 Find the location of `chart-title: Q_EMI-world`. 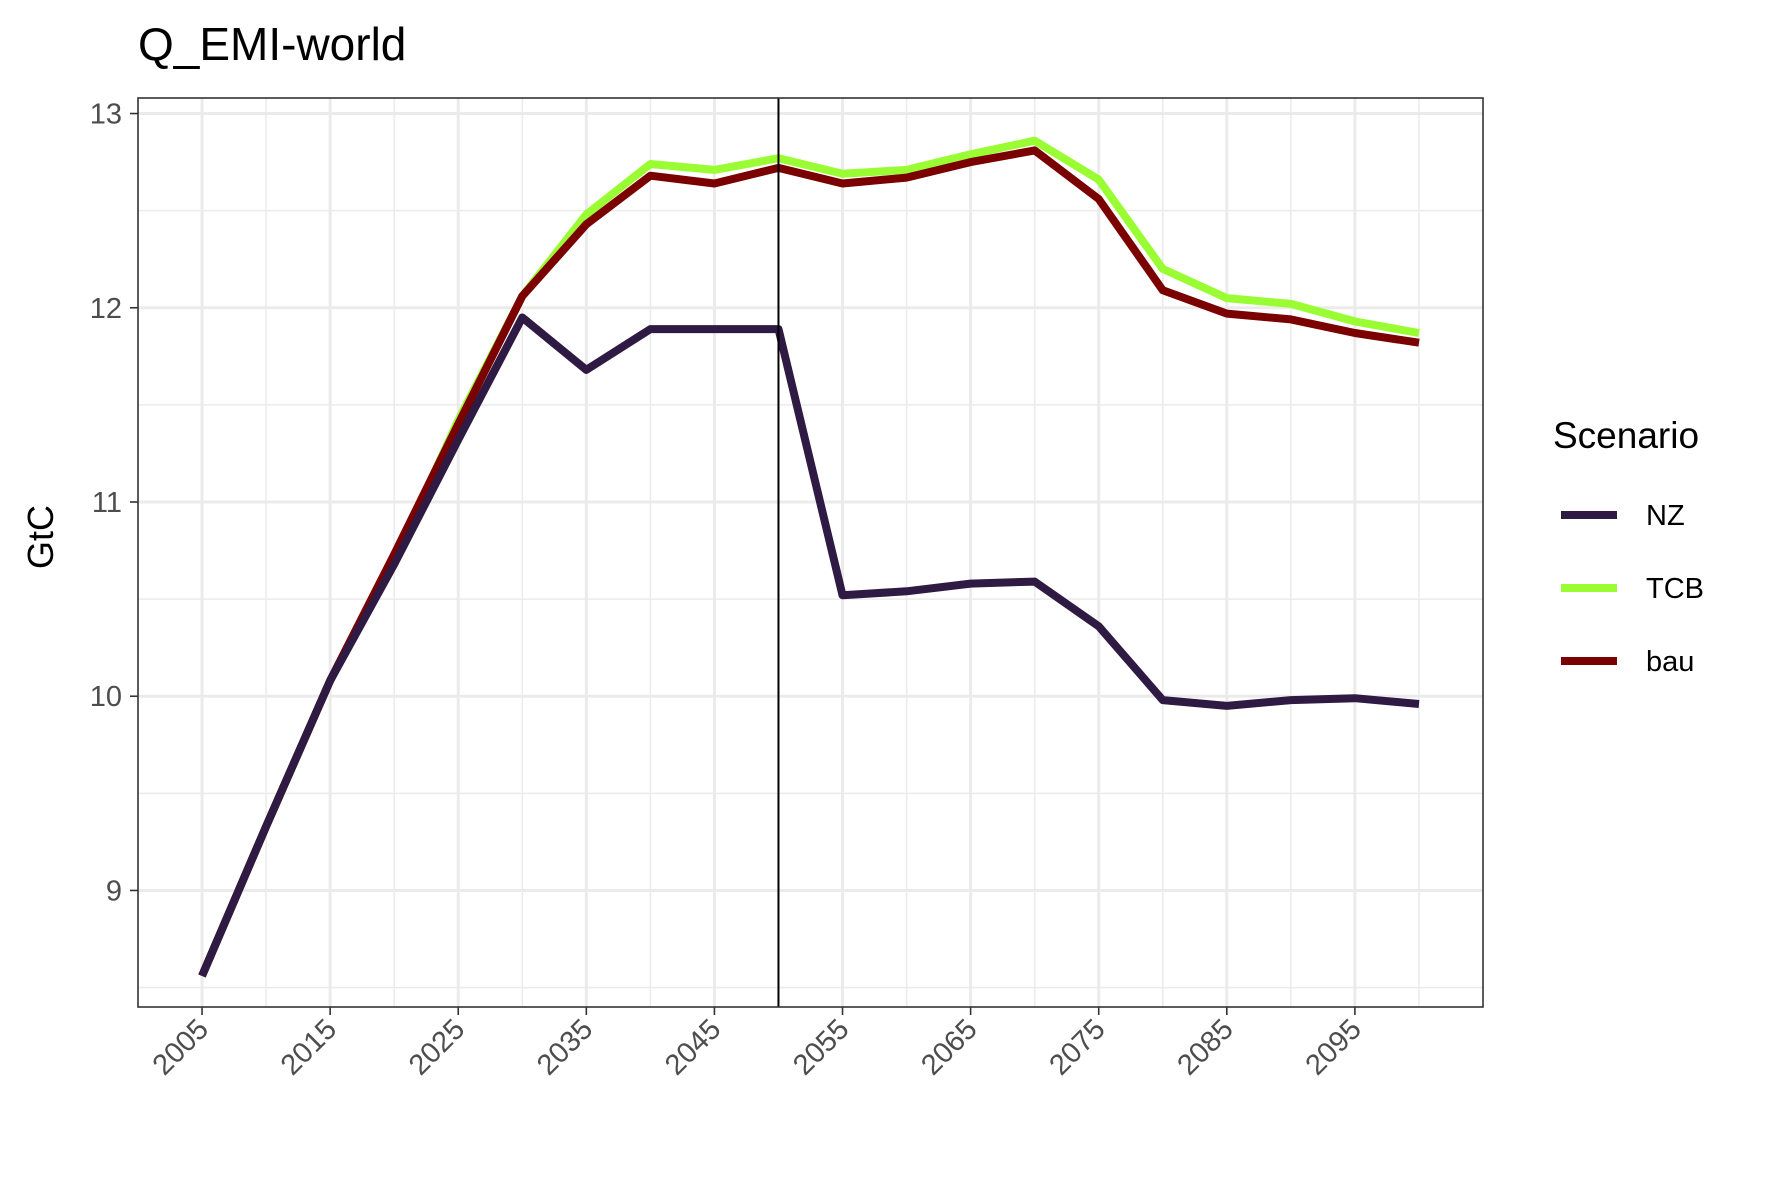

chart-title: Q_EMI-world is located at coordinates (272, 44).